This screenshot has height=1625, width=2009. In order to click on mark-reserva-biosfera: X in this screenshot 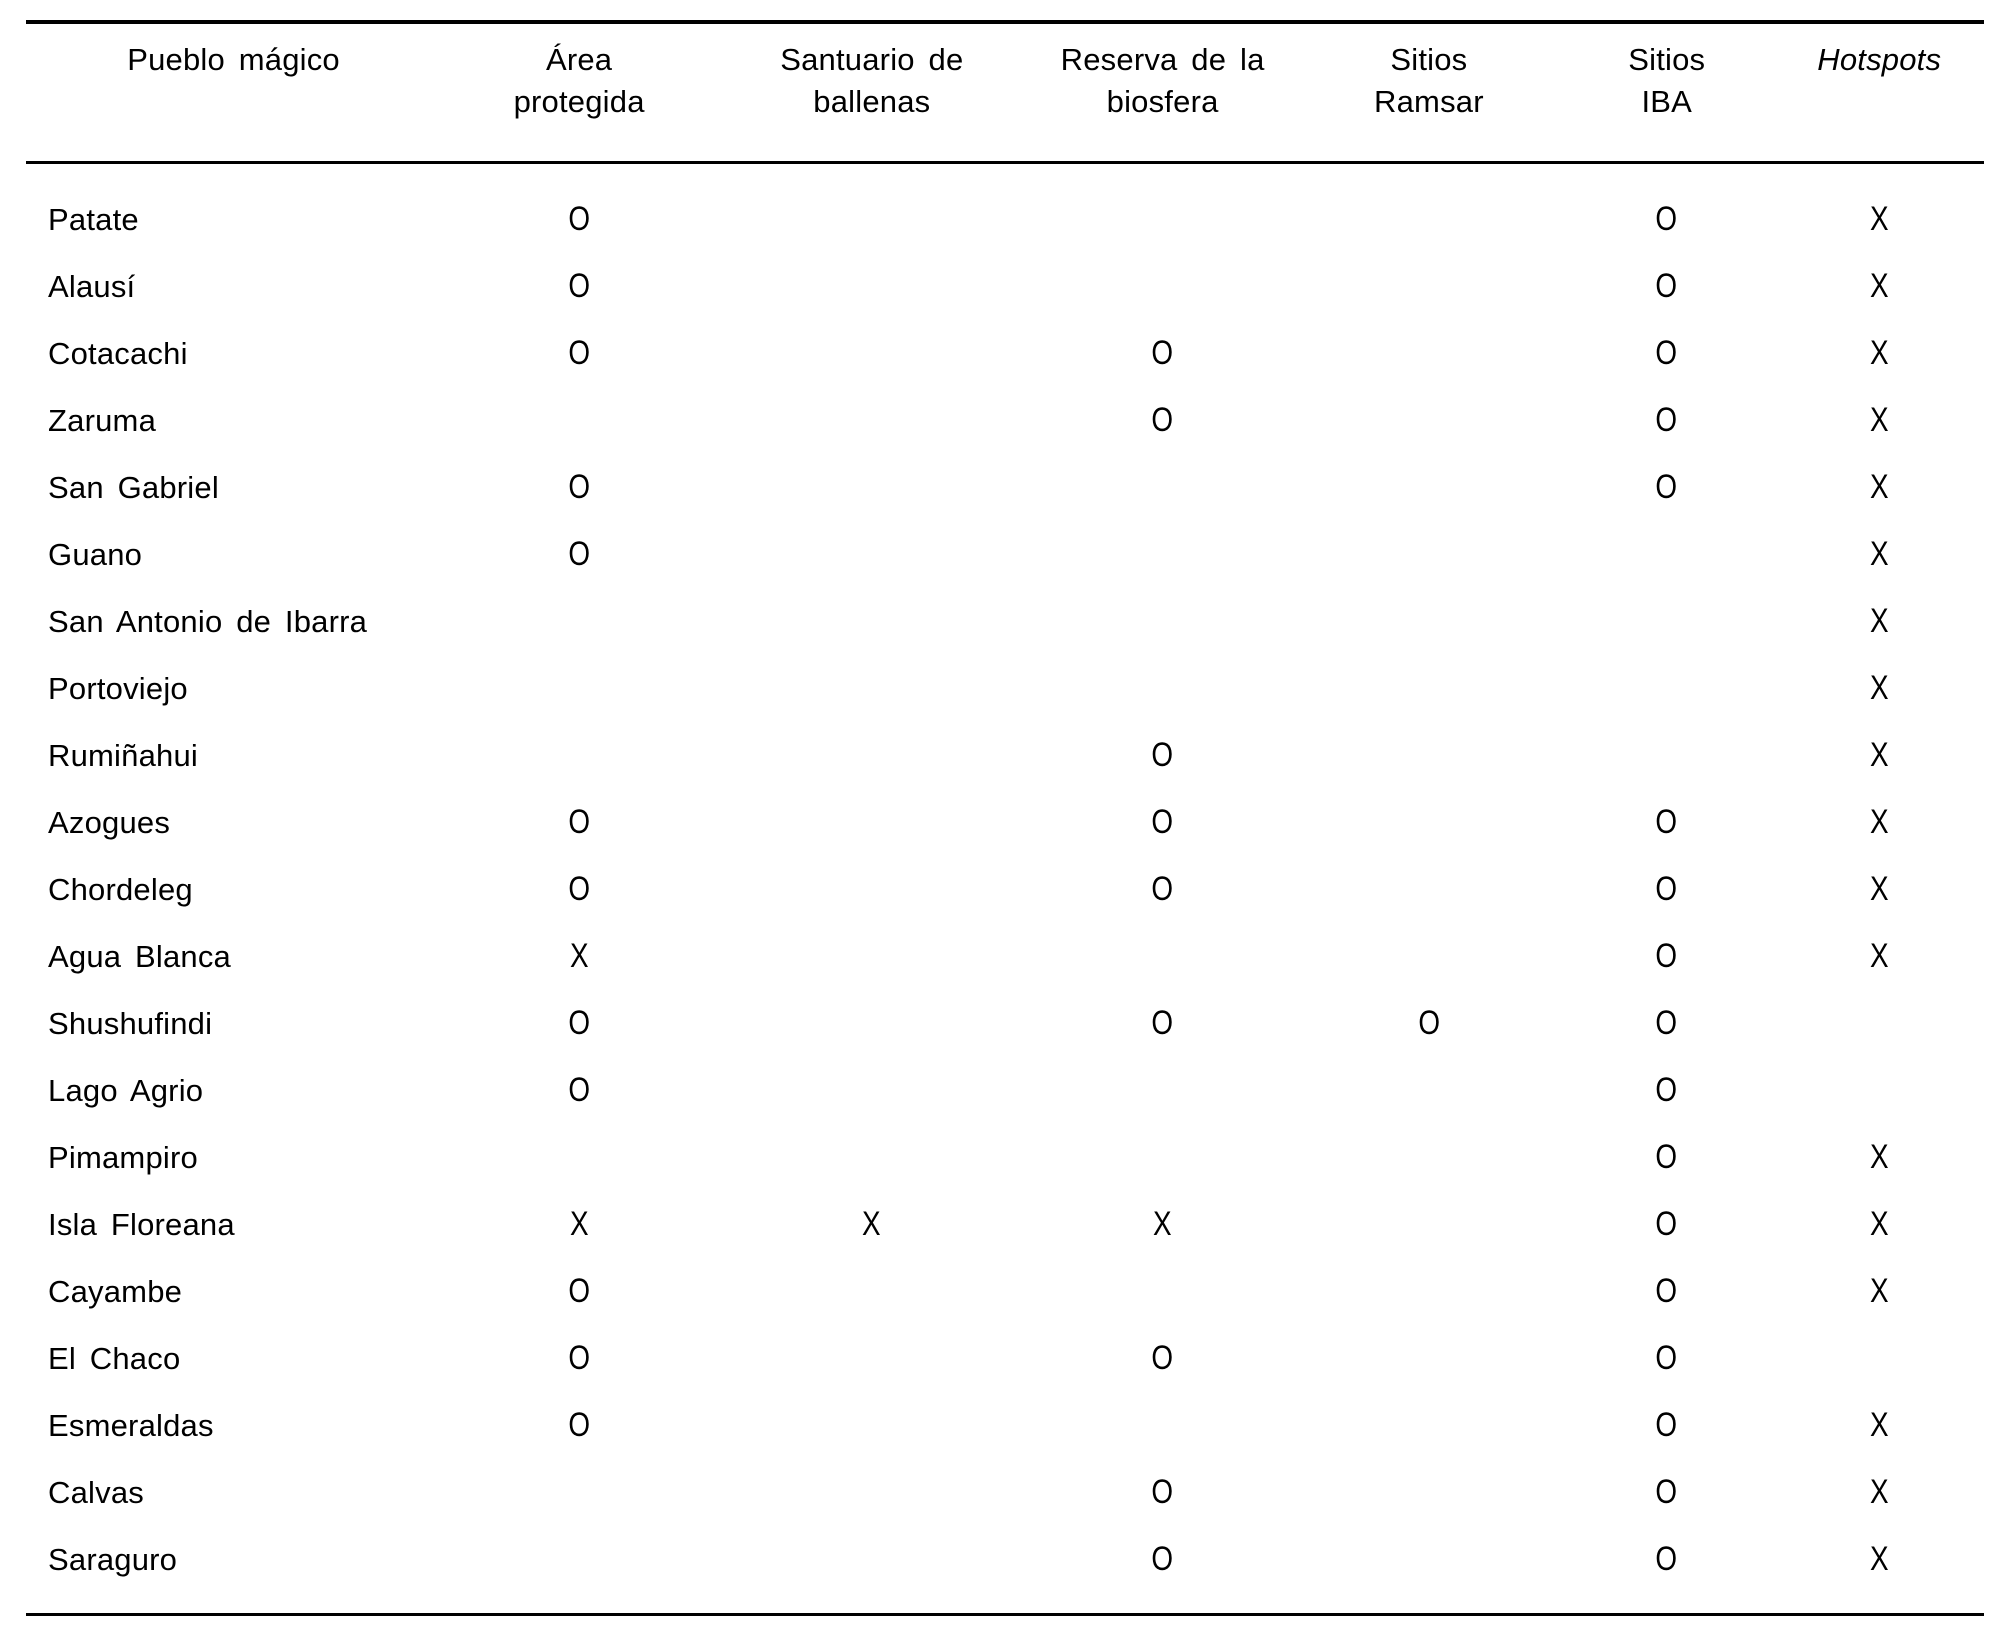, I will do `click(1162, 1224)`.